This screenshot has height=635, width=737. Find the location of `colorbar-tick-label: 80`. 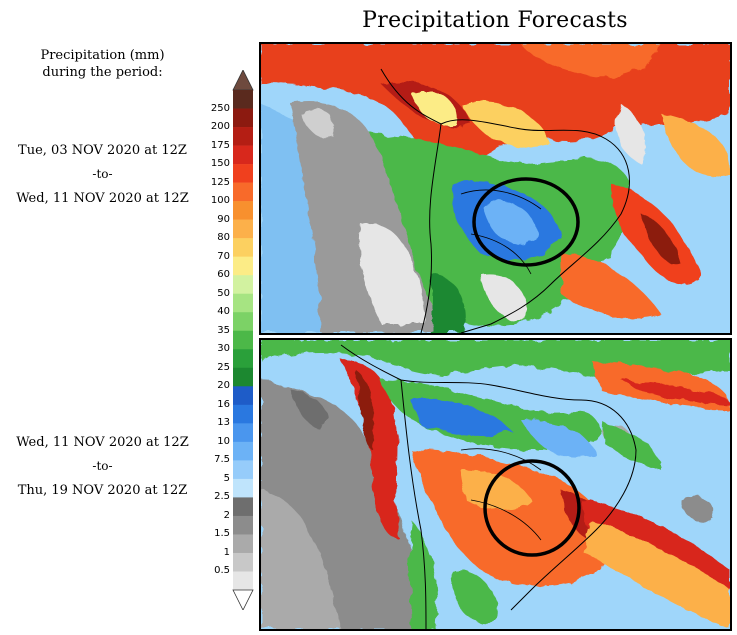

colorbar-tick-label: 80 is located at coordinates (223, 238).